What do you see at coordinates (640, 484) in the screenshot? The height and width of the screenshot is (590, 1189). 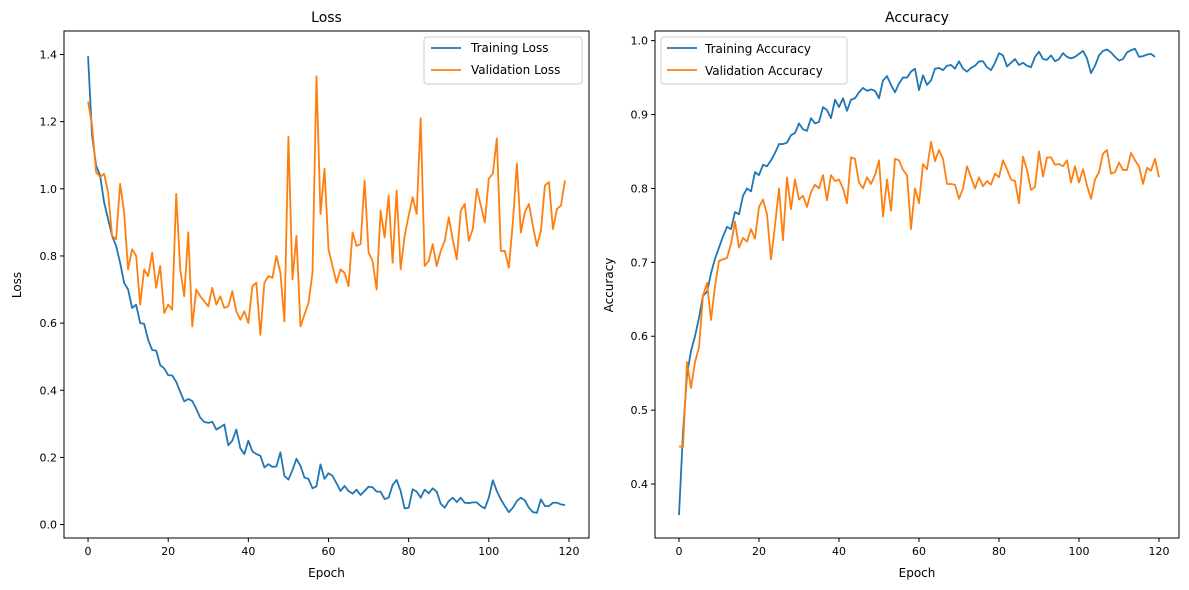 I see `accuracy-y-tick-label: 0.4` at bounding box center [640, 484].